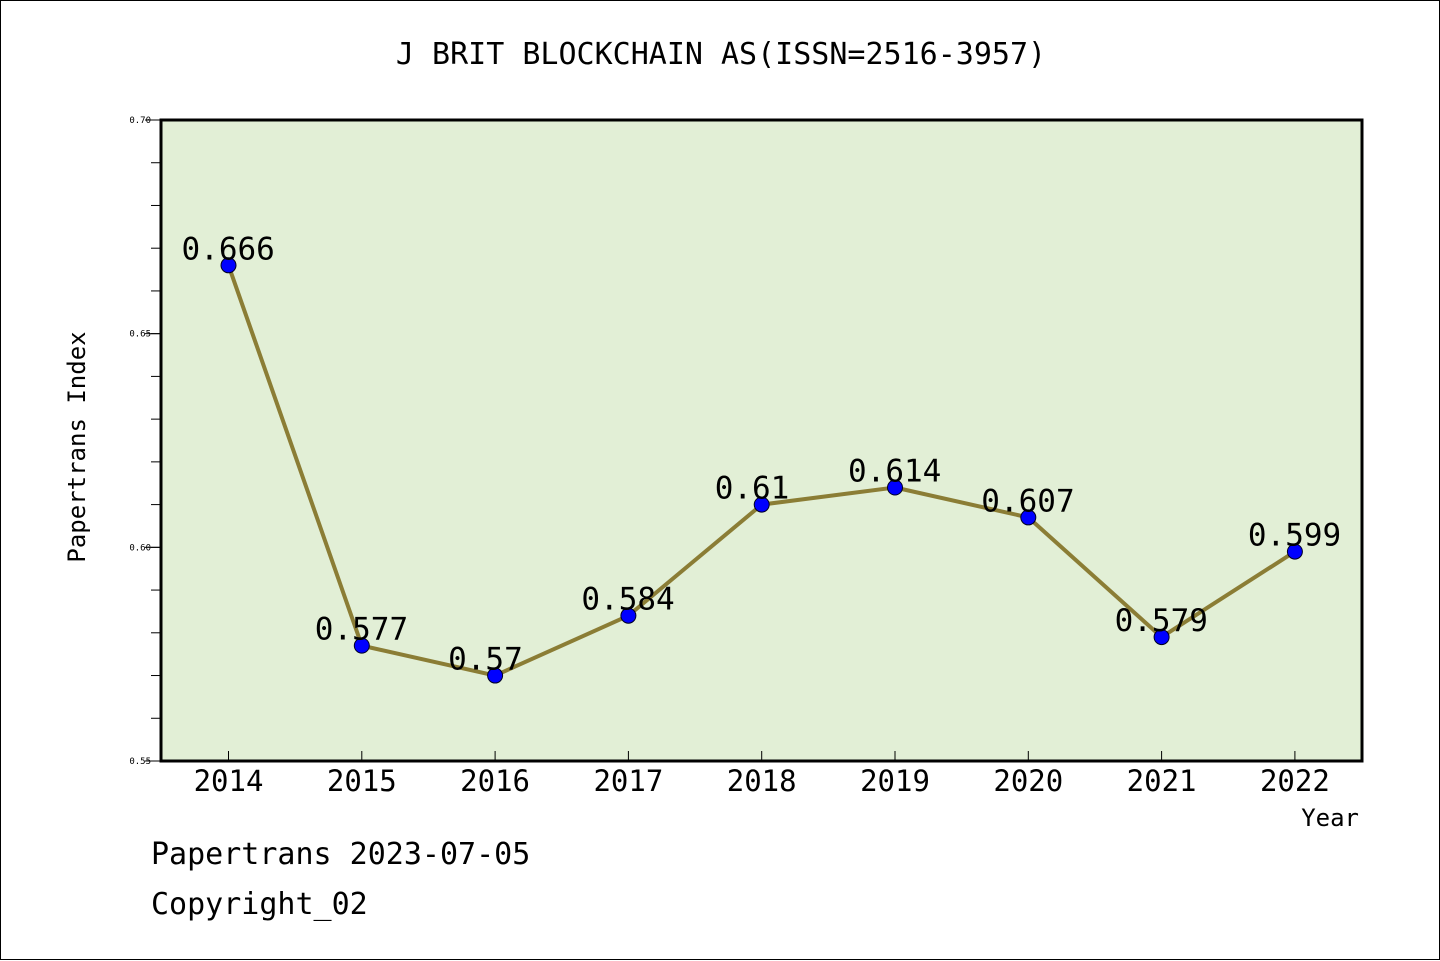 Image resolution: width=1440 pixels, height=961 pixels. What do you see at coordinates (229, 781) in the screenshot?
I see `x-tick-label: 2014` at bounding box center [229, 781].